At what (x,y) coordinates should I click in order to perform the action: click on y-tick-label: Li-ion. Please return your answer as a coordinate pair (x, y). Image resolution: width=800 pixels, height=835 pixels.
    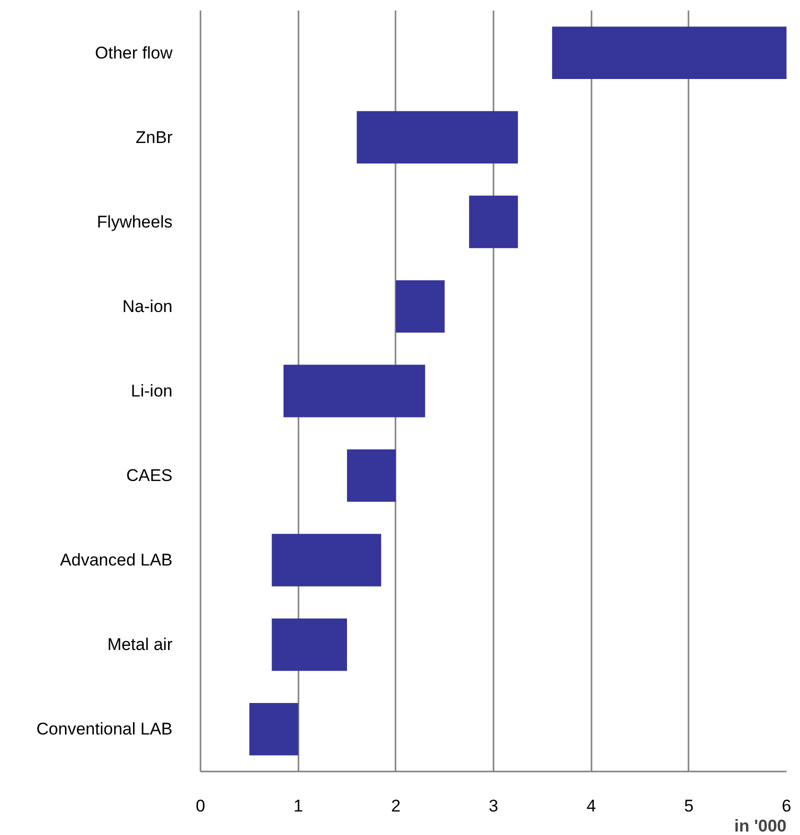
    Looking at the image, I should click on (151, 391).